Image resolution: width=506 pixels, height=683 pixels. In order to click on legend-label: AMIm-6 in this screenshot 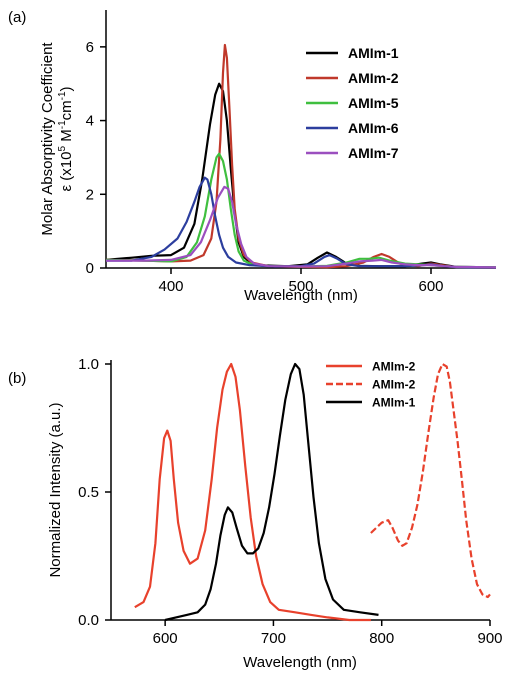, I will do `click(373, 128)`.